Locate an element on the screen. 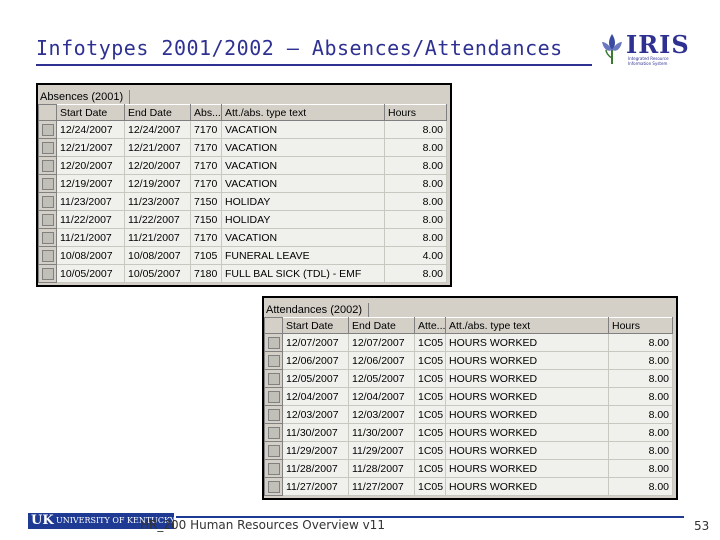  select-all-cell is located at coordinates (47, 112).